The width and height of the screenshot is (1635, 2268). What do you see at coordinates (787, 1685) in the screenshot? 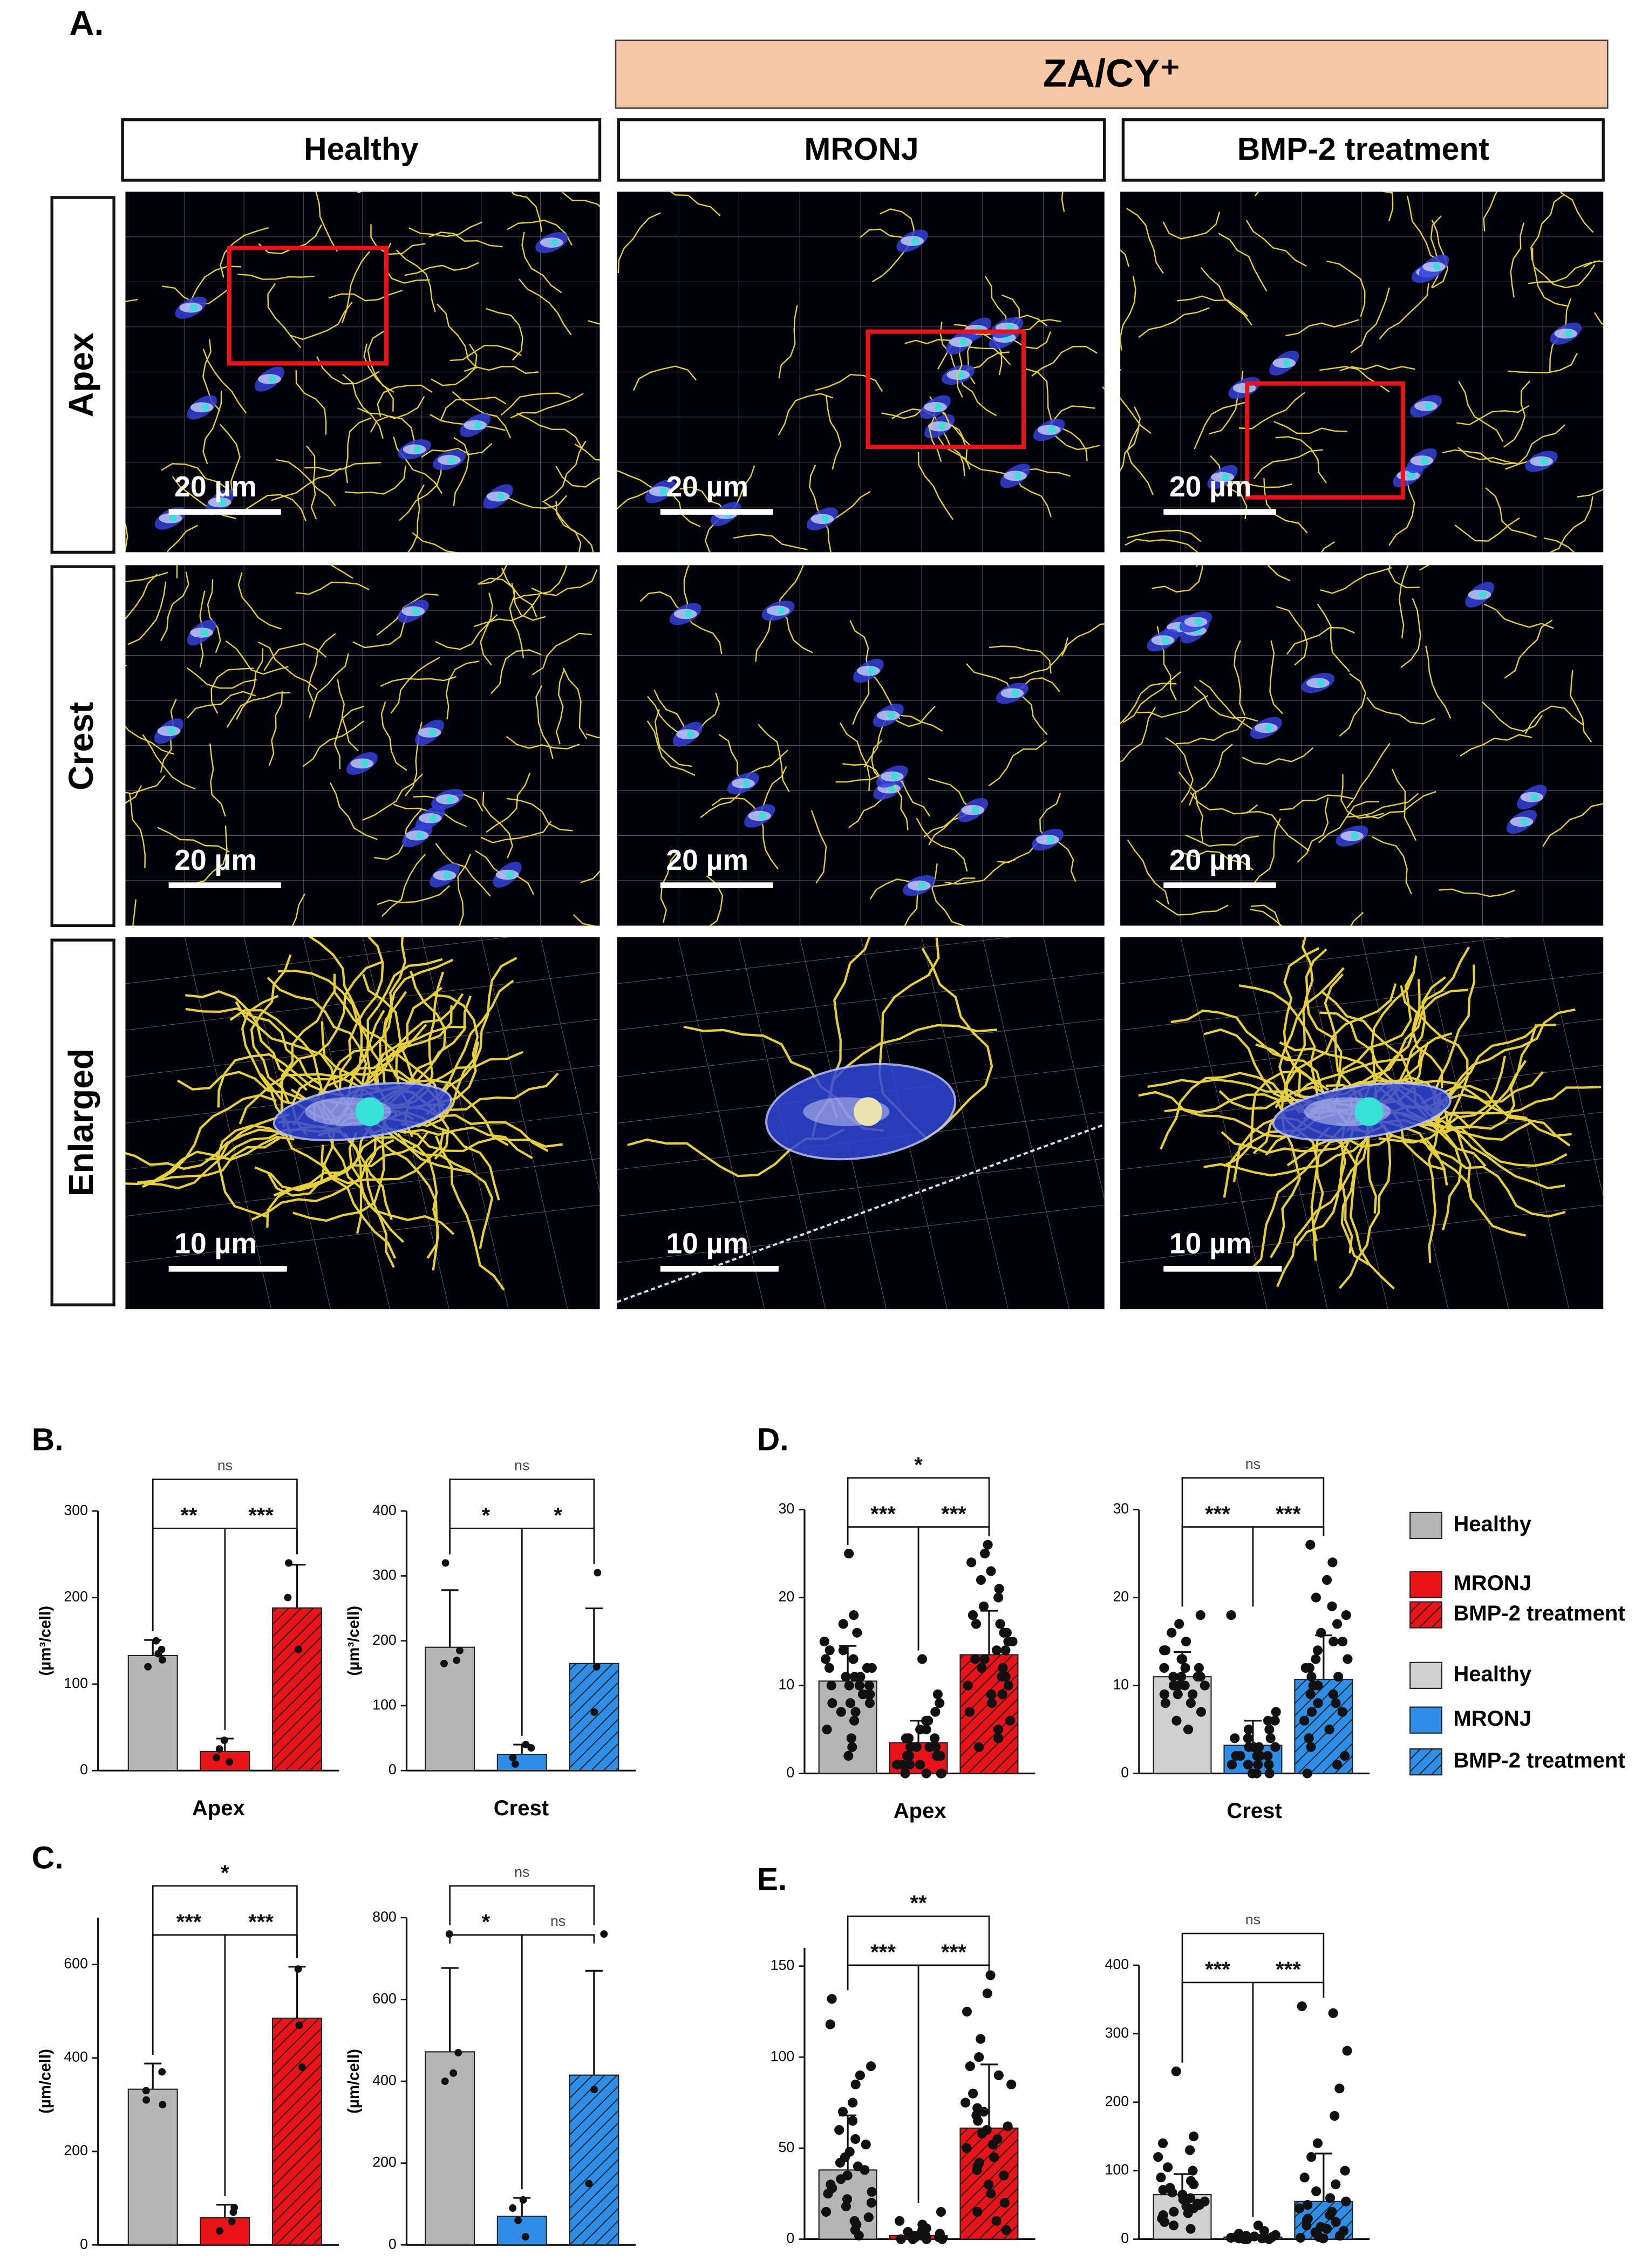
I see `y-tick-label: 10` at bounding box center [787, 1685].